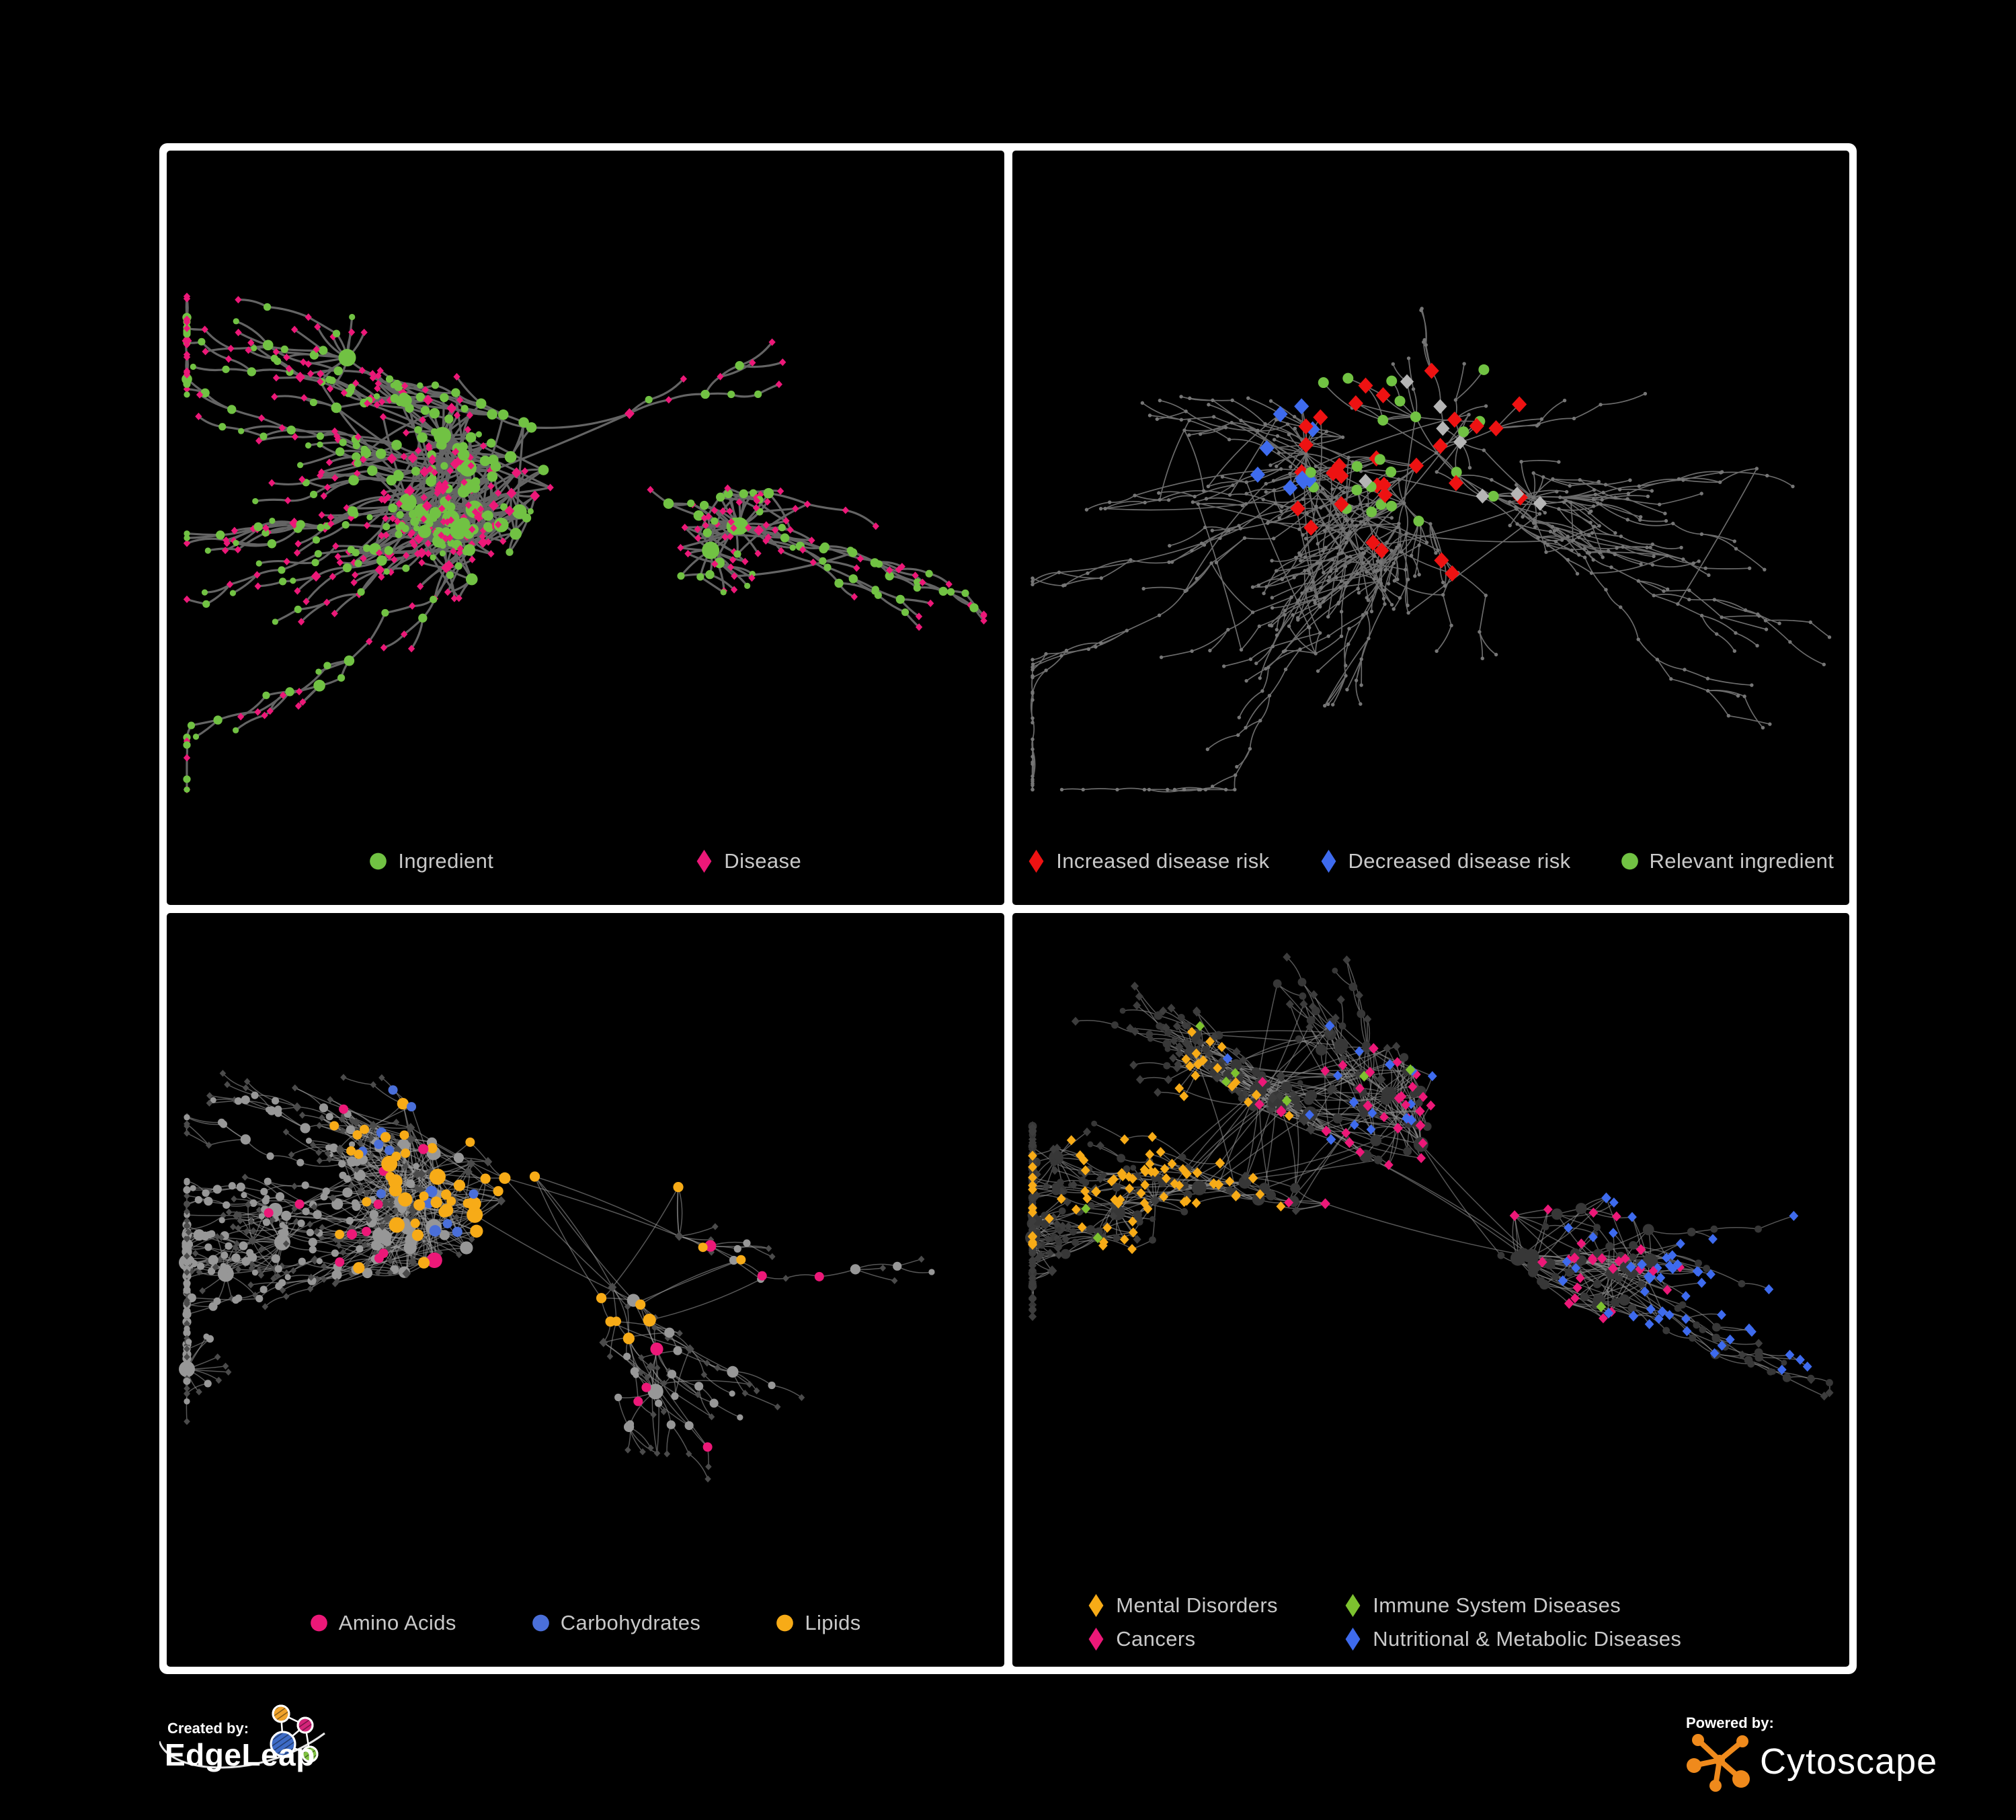 The width and height of the screenshot is (2016, 1820). Describe the element at coordinates (1429, 1176) in the screenshot. I see `network-graph-disease-class` at that location.